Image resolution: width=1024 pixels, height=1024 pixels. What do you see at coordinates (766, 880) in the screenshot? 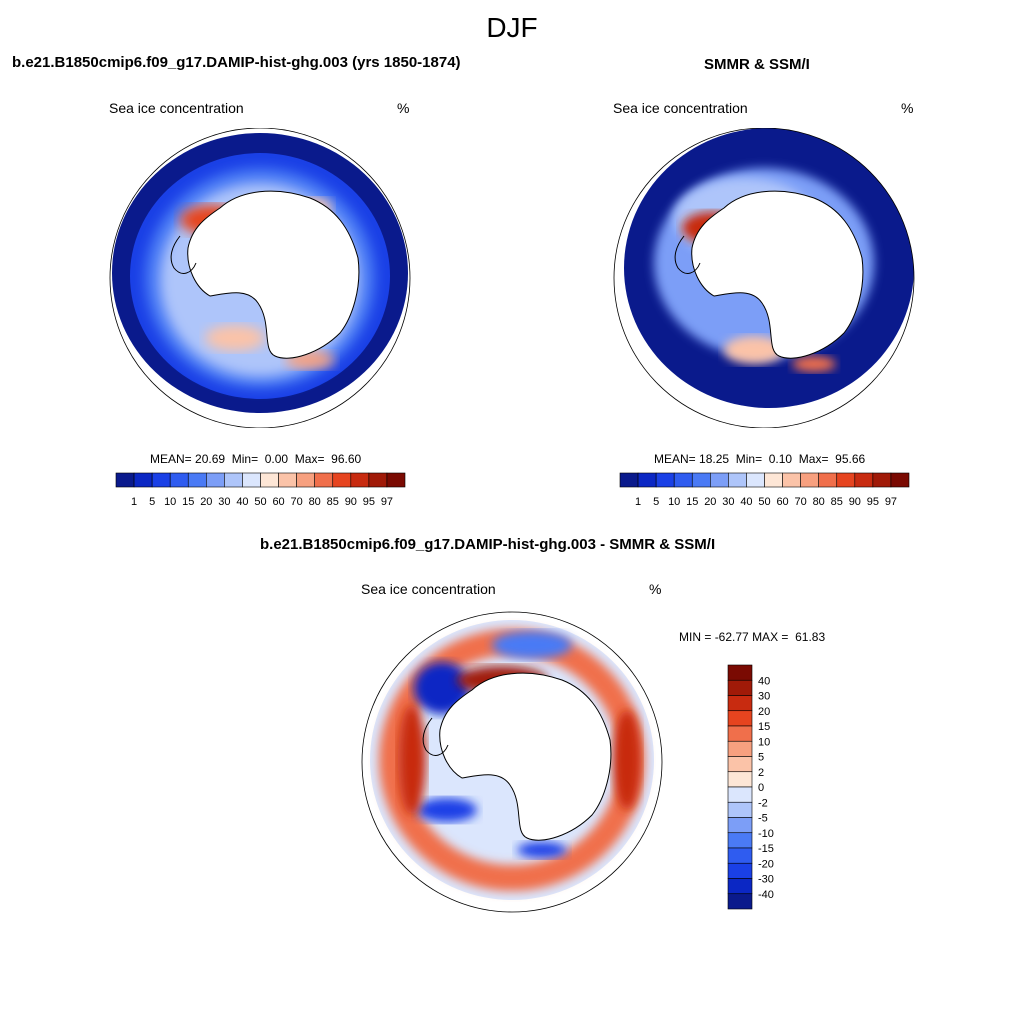
I see `colorbar-tick-label: -30` at bounding box center [766, 880].